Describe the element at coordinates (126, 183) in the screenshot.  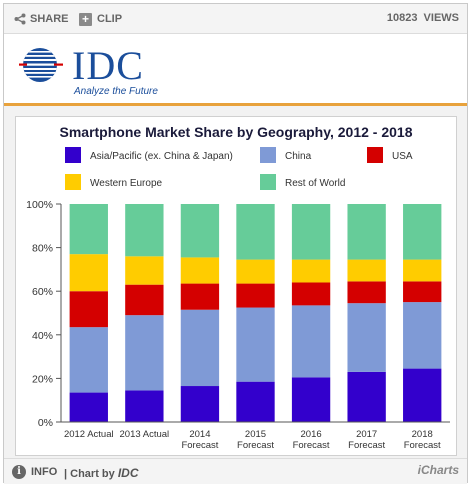
I see `legend-label: Western Europe` at that location.